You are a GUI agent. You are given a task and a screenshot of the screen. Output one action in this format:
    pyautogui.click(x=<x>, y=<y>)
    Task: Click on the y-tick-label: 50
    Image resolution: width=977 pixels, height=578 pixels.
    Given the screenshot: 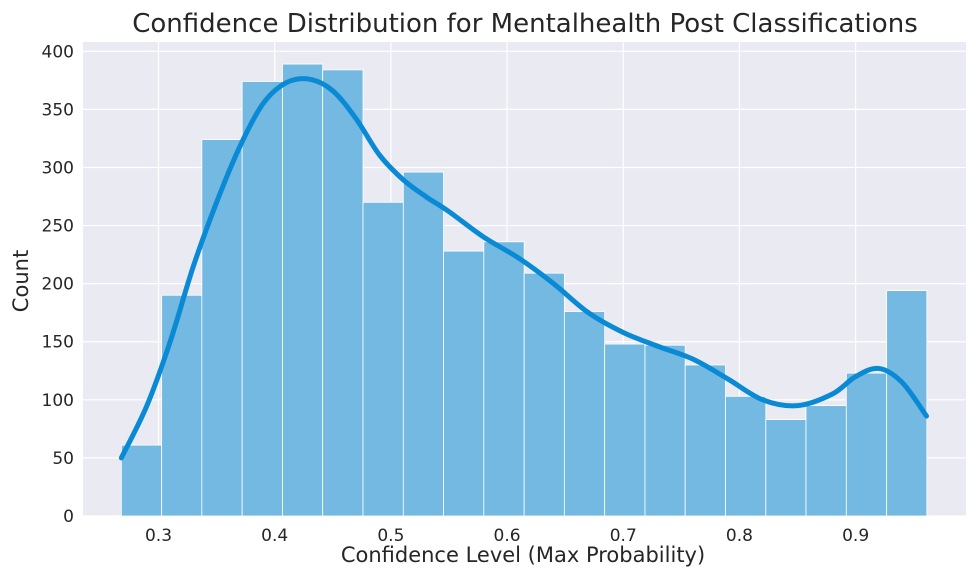 What is the action you would take?
    pyautogui.click(x=63, y=459)
    